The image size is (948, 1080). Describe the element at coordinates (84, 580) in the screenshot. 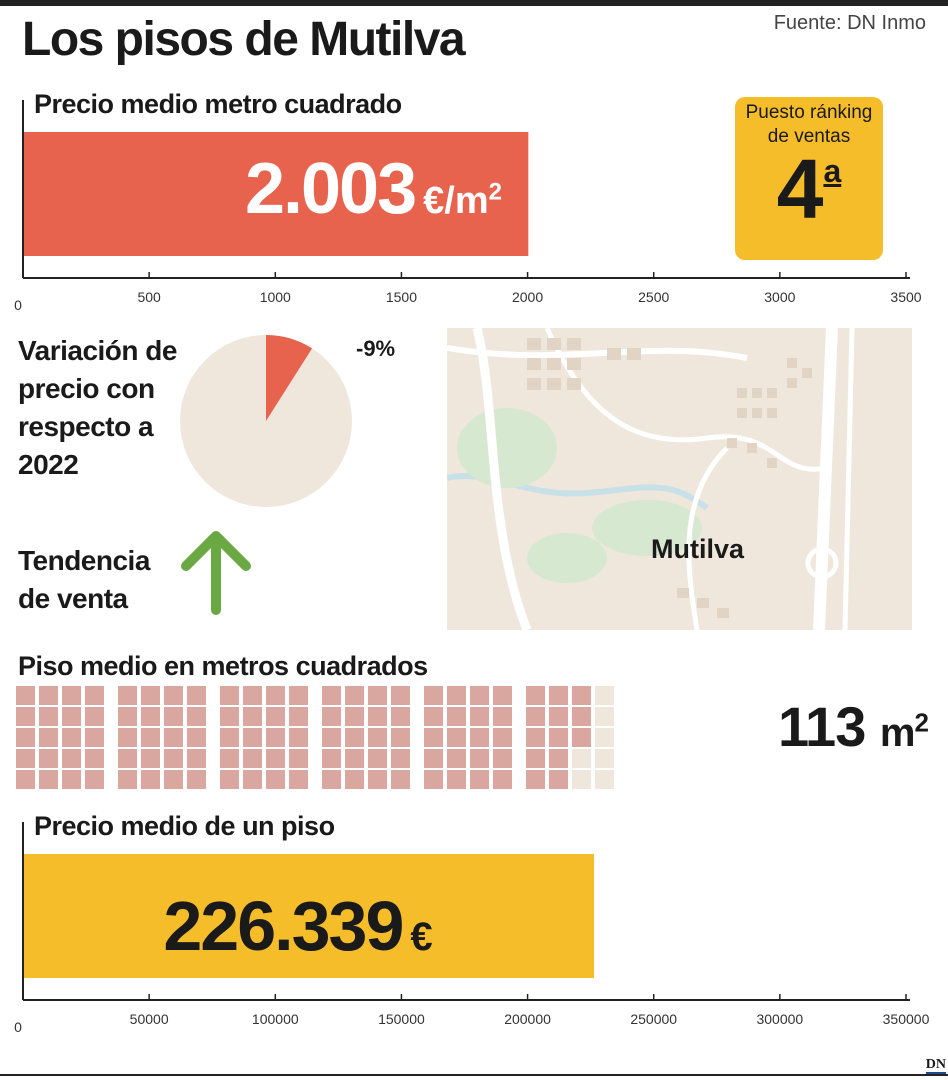

I see `trend-label: Tendencia de venta` at that location.